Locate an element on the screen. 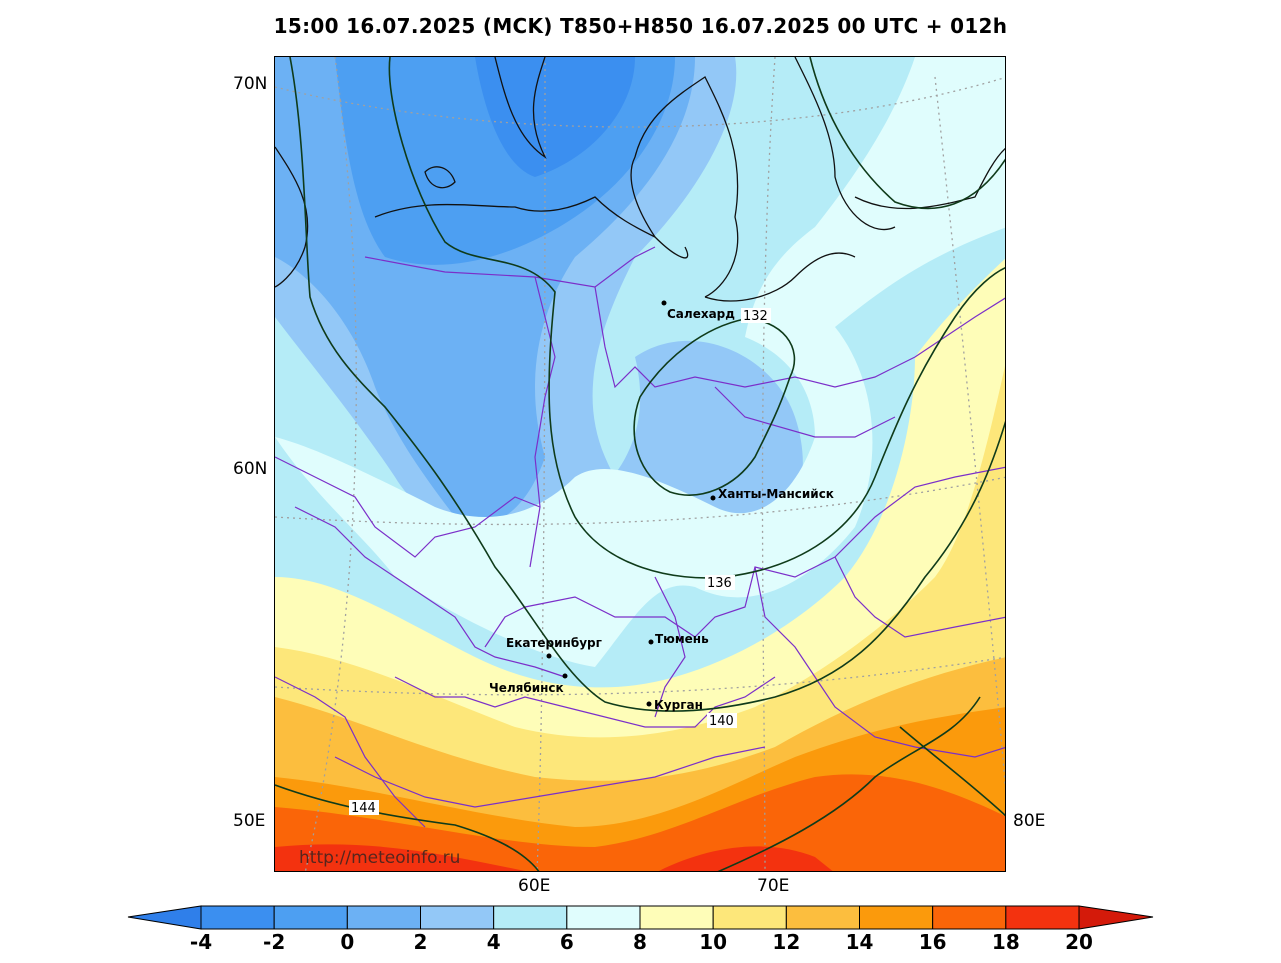 Image resolution: width=1281 pixels, height=963 pixels. colorbar-tick-label: -2 is located at coordinates (274, 942).